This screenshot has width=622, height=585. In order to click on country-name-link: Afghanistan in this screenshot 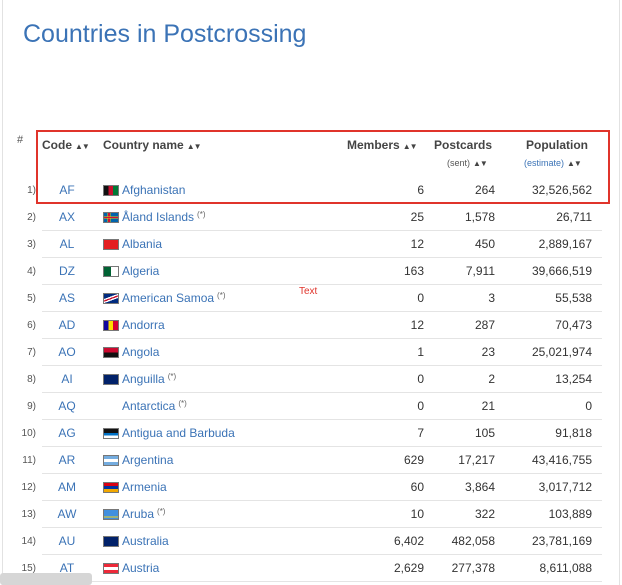, I will do `click(153, 190)`.